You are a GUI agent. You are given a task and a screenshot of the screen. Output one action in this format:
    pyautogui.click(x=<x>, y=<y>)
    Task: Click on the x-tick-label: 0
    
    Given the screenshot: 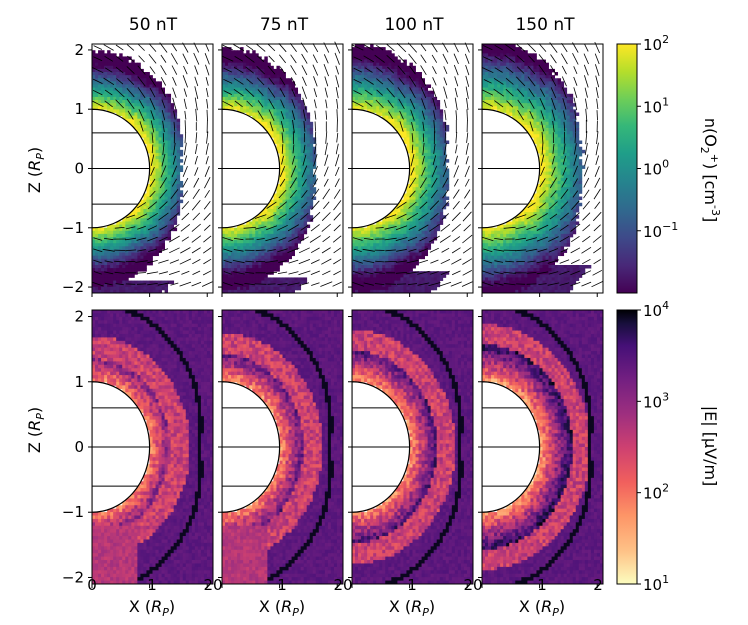 What is the action you would take?
    pyautogui.click(x=92, y=585)
    